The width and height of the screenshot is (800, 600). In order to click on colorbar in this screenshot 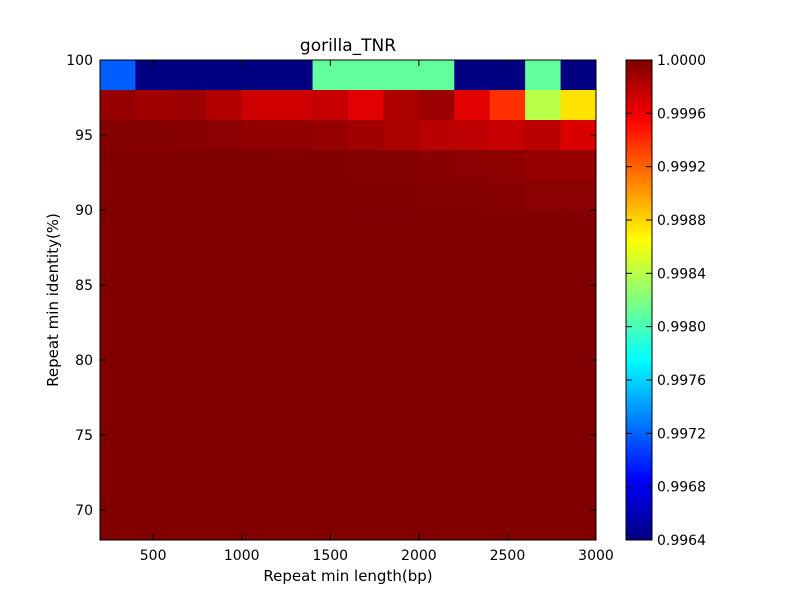, I will do `click(639, 300)`.